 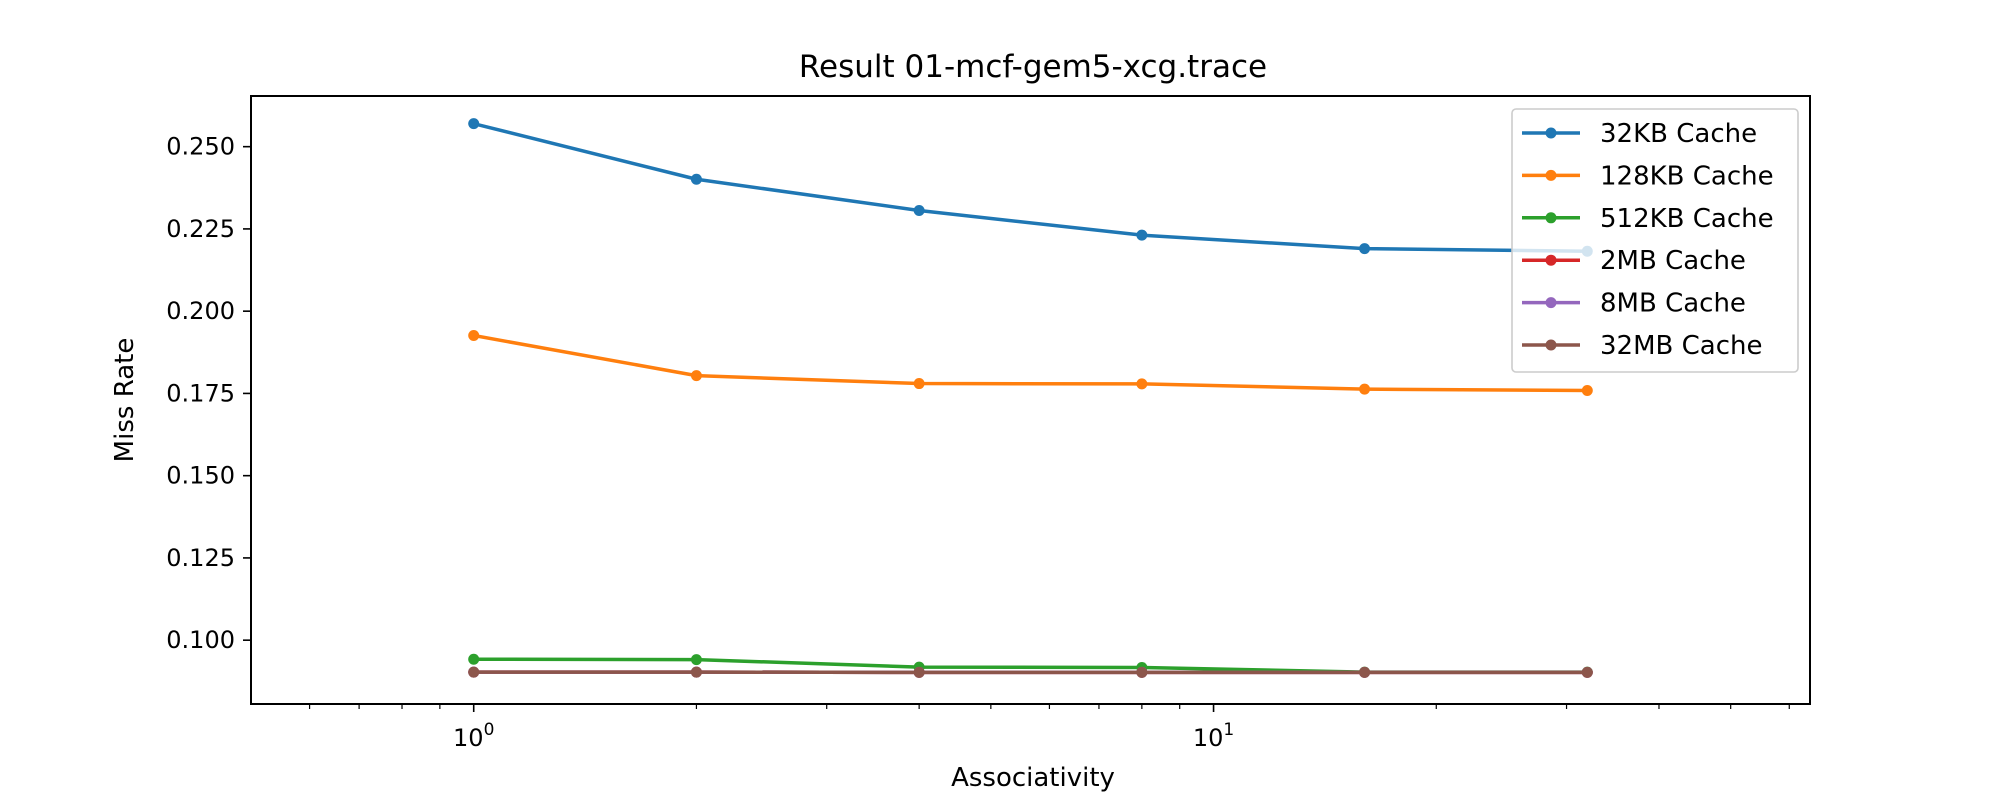 I want to click on y-tick-label-1: 0.125, so click(x=200, y=558).